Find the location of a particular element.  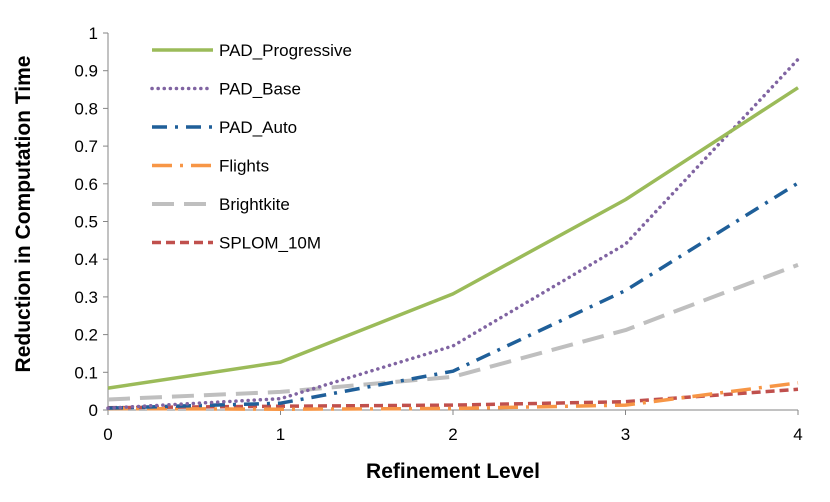

y-tick-label: 0.6 is located at coordinates (86, 184).